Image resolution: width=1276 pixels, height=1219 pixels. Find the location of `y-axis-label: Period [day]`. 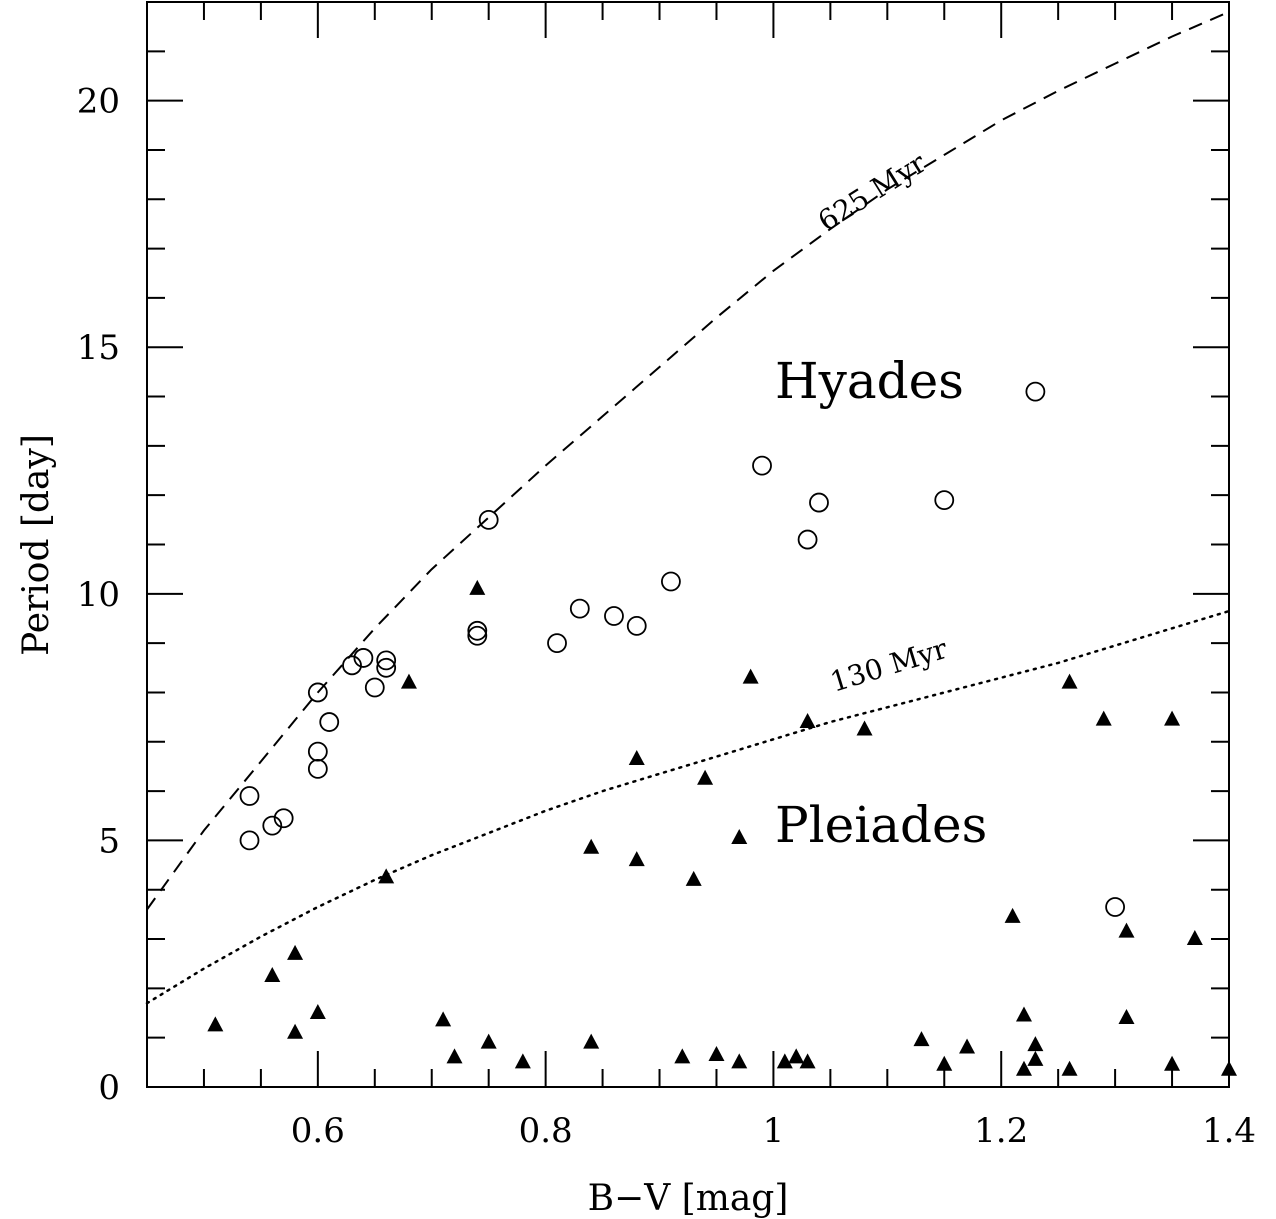

y-axis-label: Period [day] is located at coordinates (36, 545).